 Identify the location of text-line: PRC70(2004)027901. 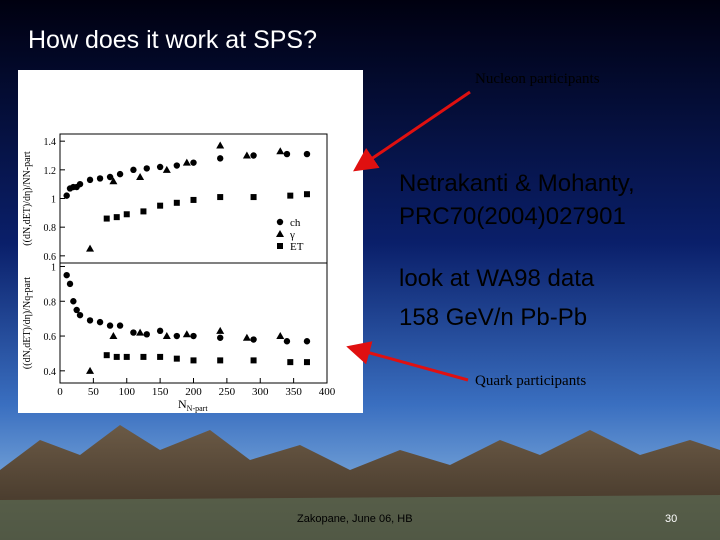
(512, 216).